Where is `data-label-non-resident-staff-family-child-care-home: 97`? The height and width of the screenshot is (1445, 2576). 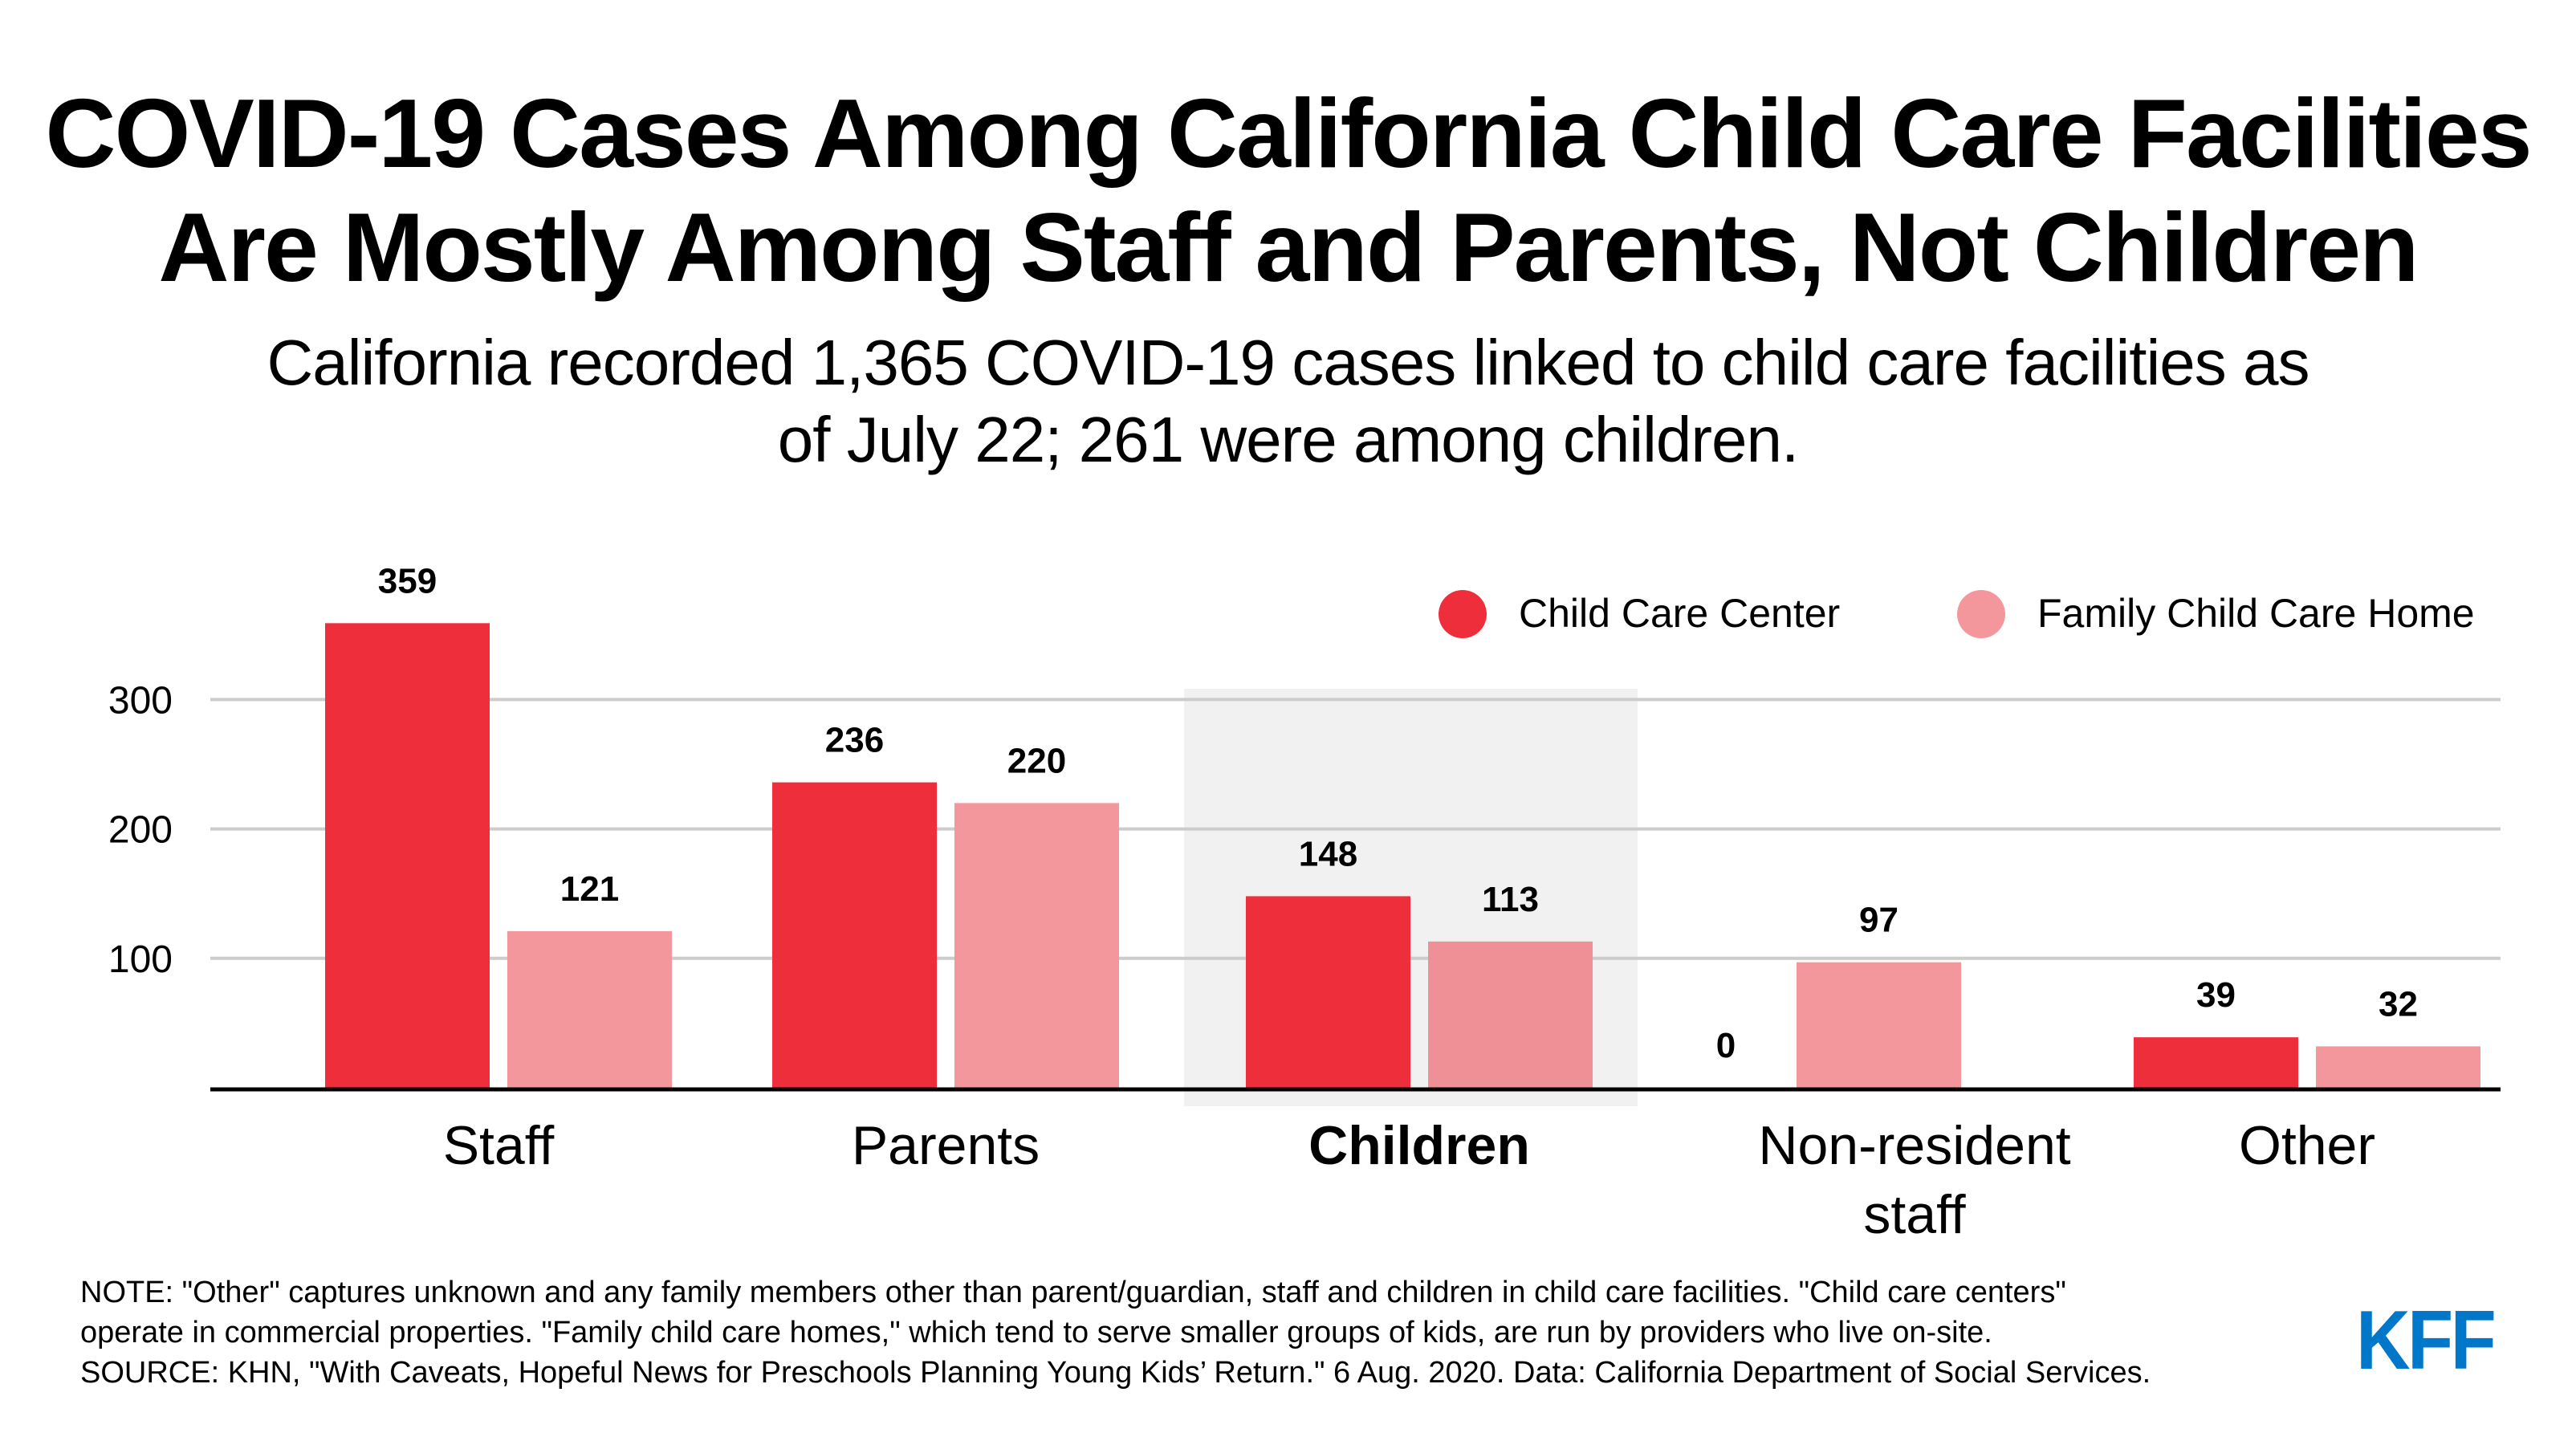 data-label-non-resident-staff-family-child-care-home: 97 is located at coordinates (1878, 920).